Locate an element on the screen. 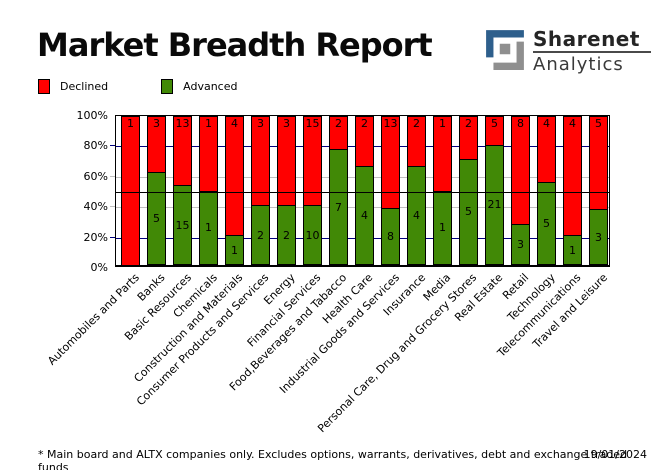 The image size is (655, 470). legend-item-advanced: Advanced is located at coordinates (199, 86).